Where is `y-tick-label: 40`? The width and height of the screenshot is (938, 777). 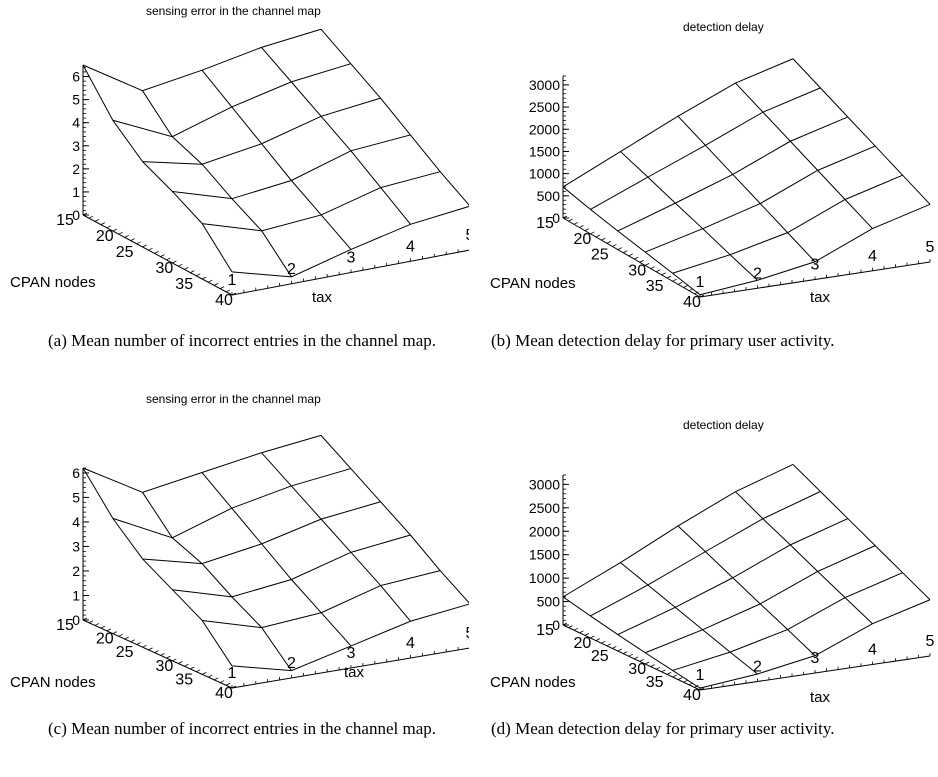
y-tick-label: 40 is located at coordinates (692, 302).